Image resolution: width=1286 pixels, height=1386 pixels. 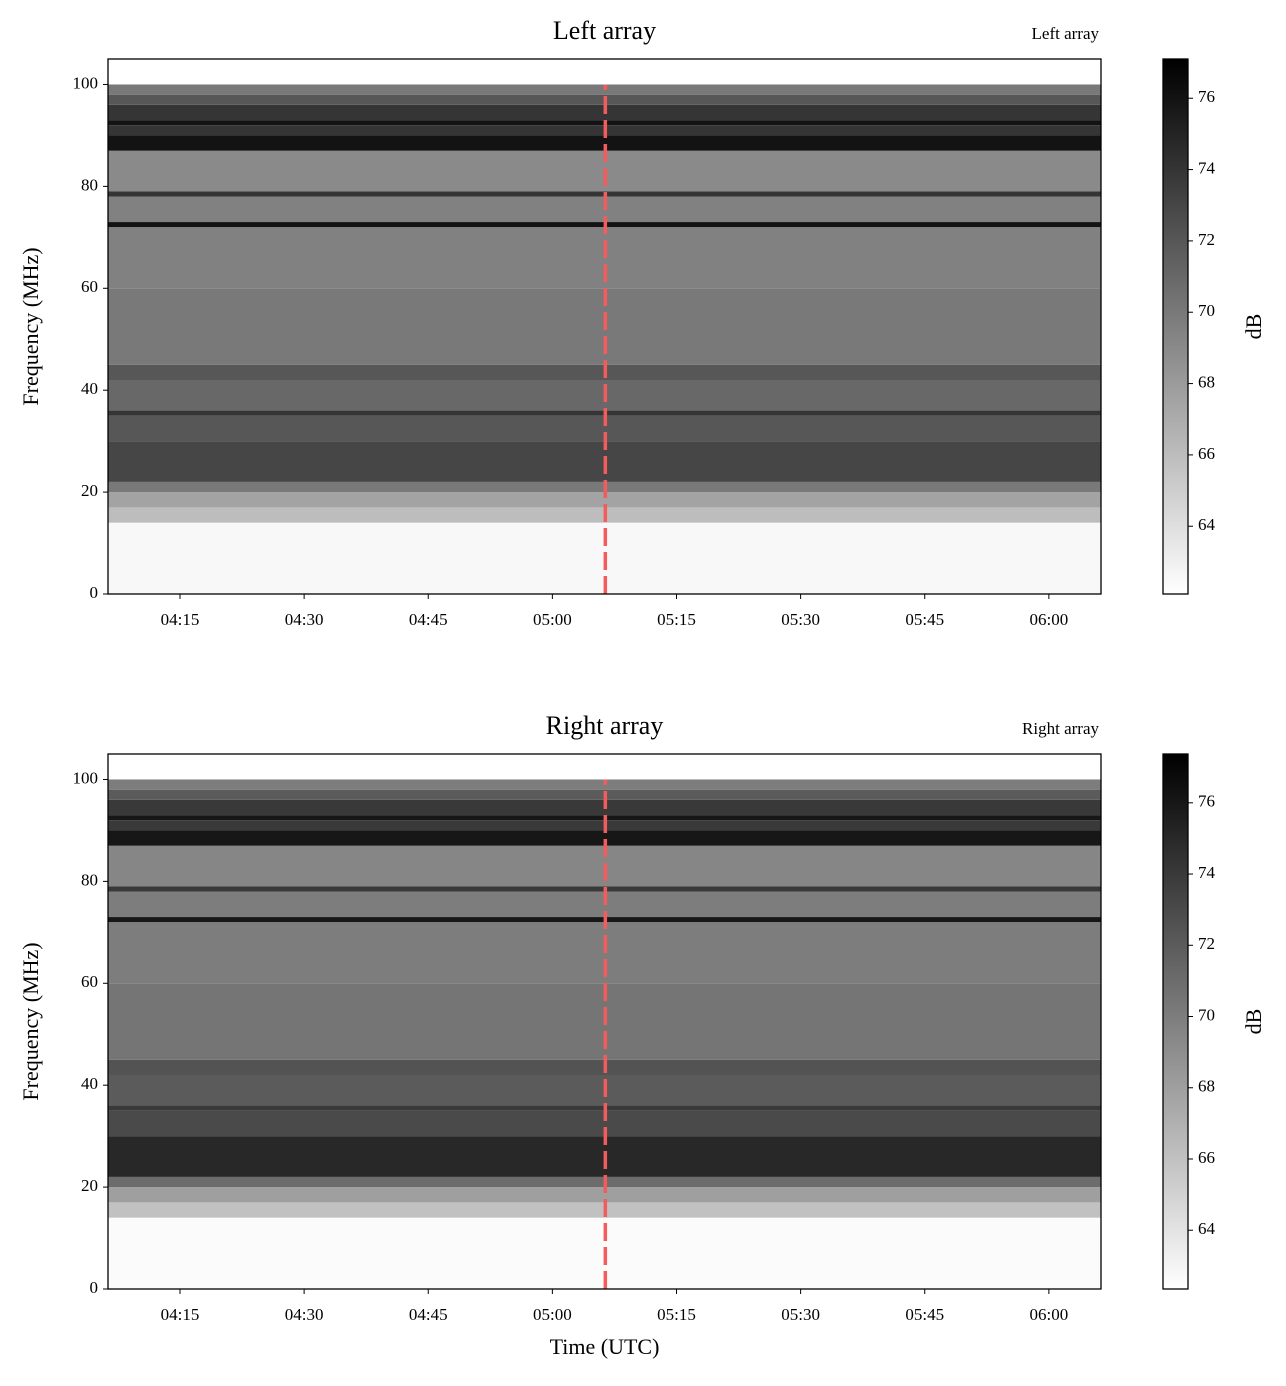 What do you see at coordinates (604, 30) in the screenshot?
I see `chart-title: Left array` at bounding box center [604, 30].